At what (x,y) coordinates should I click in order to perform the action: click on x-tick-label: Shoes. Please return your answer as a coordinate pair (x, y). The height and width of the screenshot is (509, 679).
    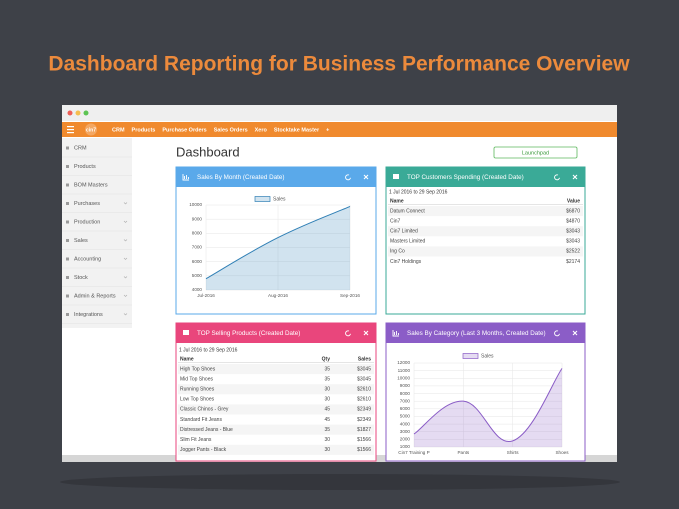
    Looking at the image, I should click on (562, 452).